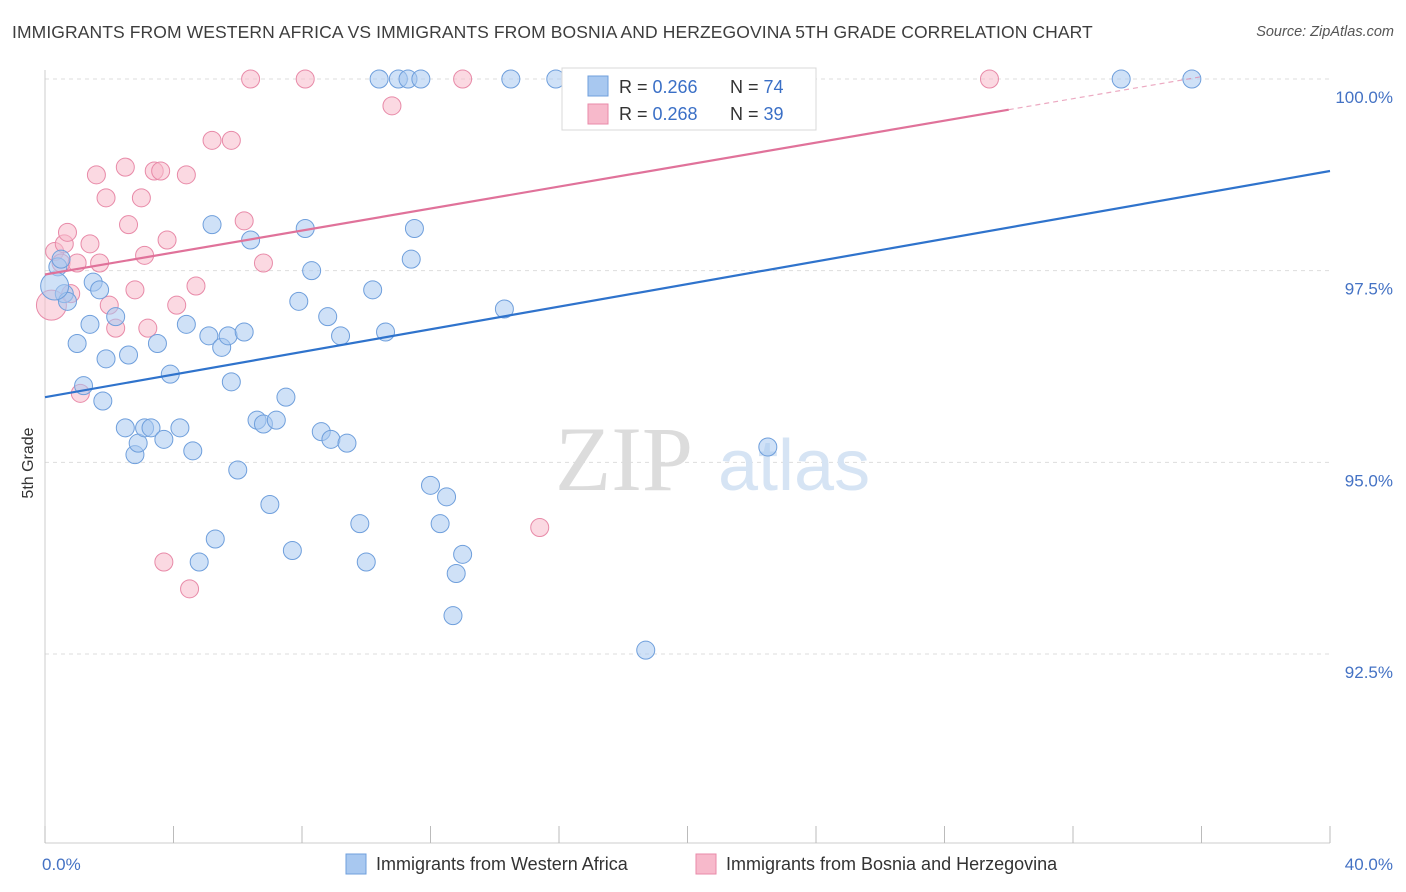  Describe the element at coordinates (1325, 32) in the screenshot. I see `source-credit: Source: ZipAtlas.com` at that location.